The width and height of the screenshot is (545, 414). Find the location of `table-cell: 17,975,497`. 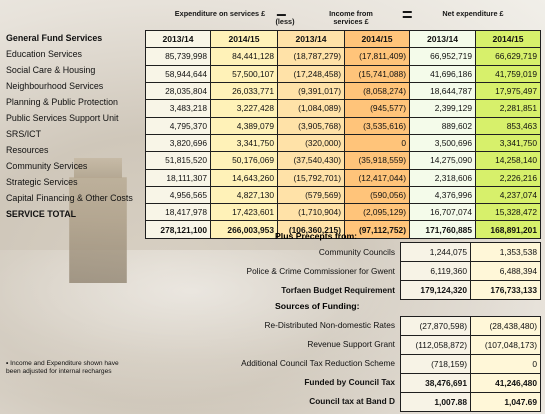

table-cell: 17,975,497 is located at coordinates (508, 91).